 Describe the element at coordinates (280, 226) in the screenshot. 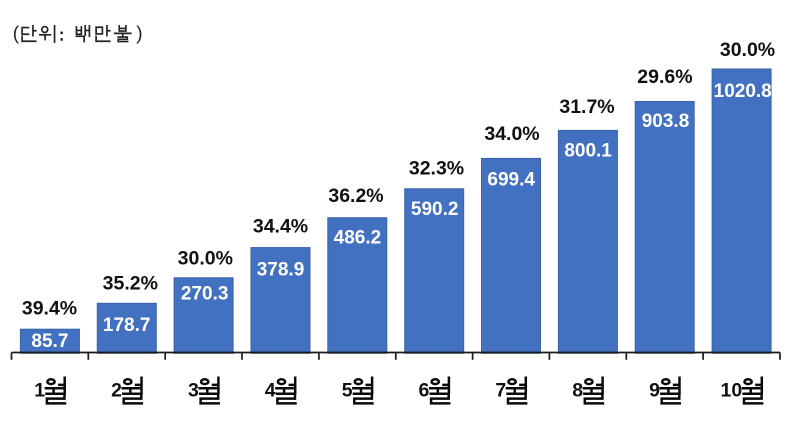

I see `svg-text: 34.4%` at that location.